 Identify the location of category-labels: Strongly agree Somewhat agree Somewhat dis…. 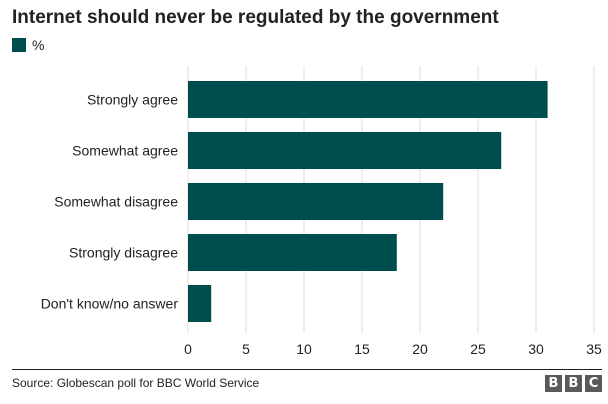
(110, 202).